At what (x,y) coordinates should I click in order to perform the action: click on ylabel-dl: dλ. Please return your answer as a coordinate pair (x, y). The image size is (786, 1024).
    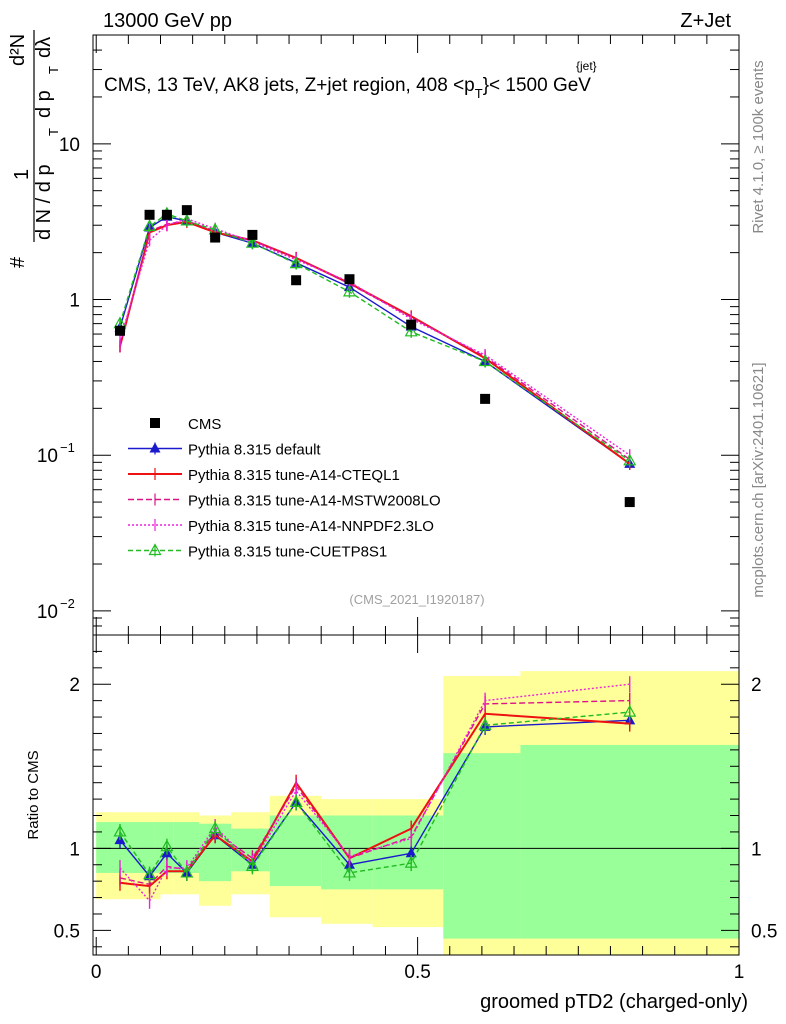
    Looking at the image, I should click on (44, 47).